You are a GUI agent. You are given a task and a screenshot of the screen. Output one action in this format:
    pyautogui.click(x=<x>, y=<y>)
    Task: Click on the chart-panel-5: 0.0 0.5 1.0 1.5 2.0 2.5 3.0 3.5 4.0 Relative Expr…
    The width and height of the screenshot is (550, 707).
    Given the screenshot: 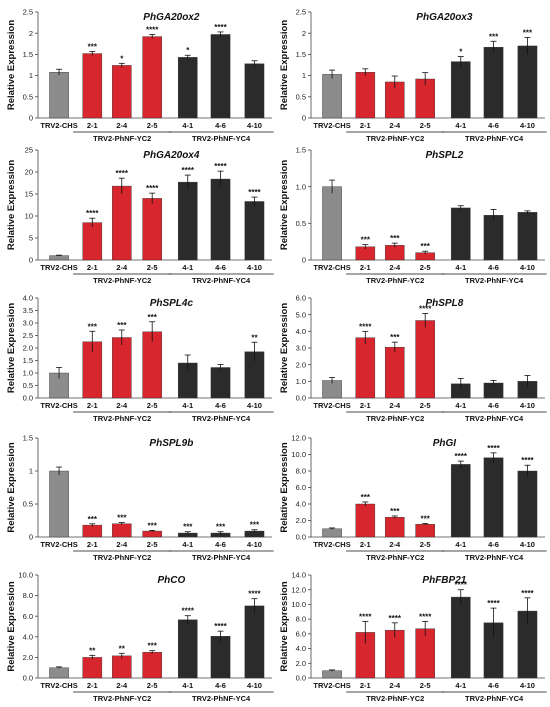 What is the action you would take?
    pyautogui.click(x=140, y=358)
    